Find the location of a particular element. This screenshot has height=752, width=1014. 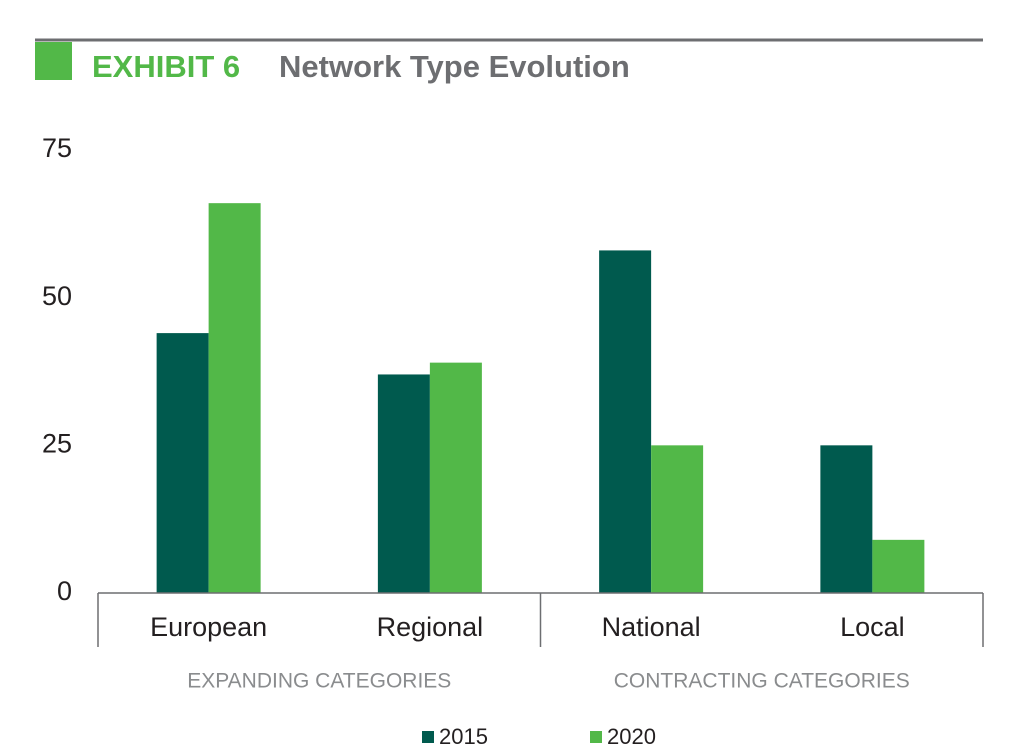

group-label: CONTRACTING CATEGORIES is located at coordinates (762, 681).